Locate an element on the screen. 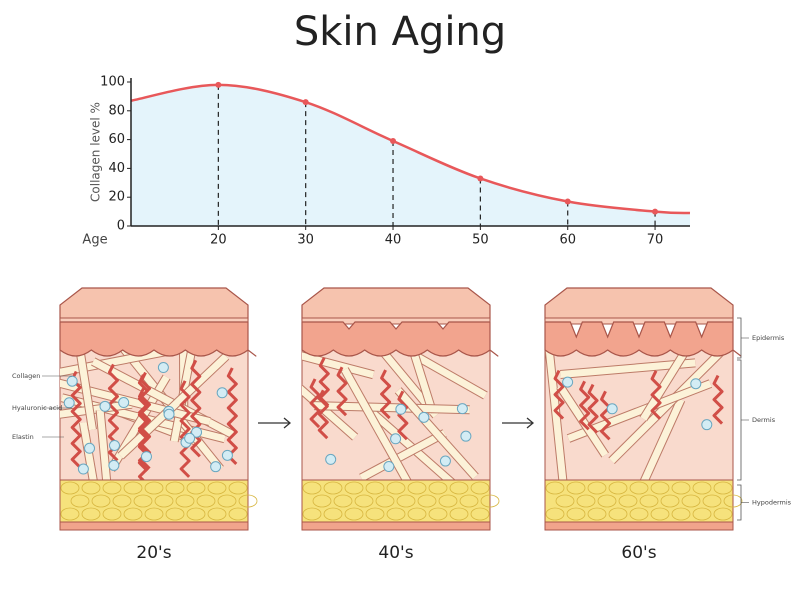 This screenshot has height=600, width=800. left-label: Hyaluronic acid is located at coordinates (37, 408).